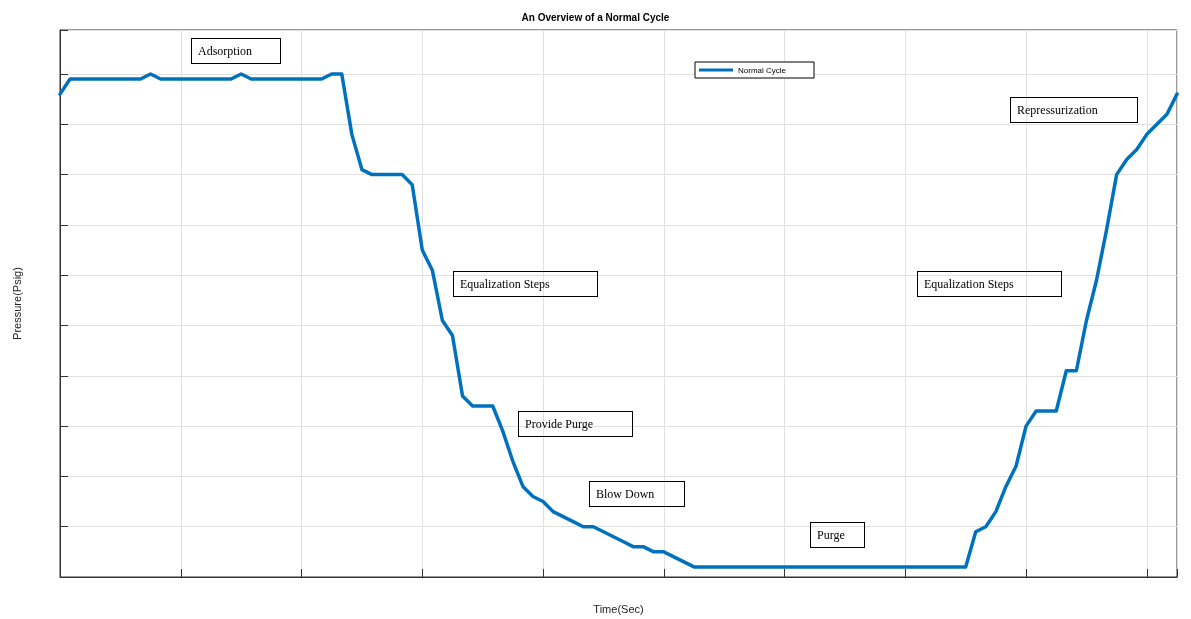 The height and width of the screenshot is (619, 1191). I want to click on annotation: Blow Down, so click(637, 494).